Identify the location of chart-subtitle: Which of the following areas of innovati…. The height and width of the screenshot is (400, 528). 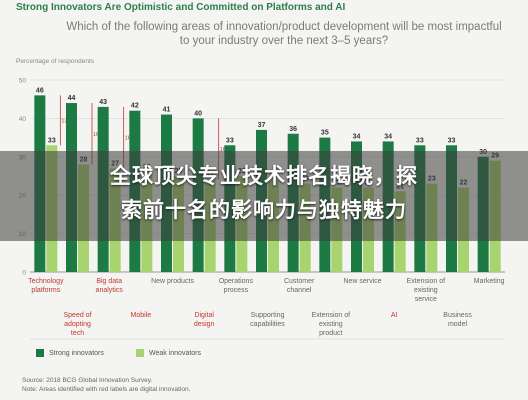
(284, 34).